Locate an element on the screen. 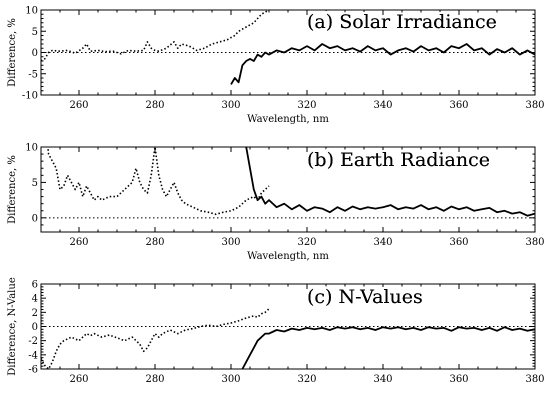  svg-text: (a) Solar Irradiance is located at coordinates (402, 22).